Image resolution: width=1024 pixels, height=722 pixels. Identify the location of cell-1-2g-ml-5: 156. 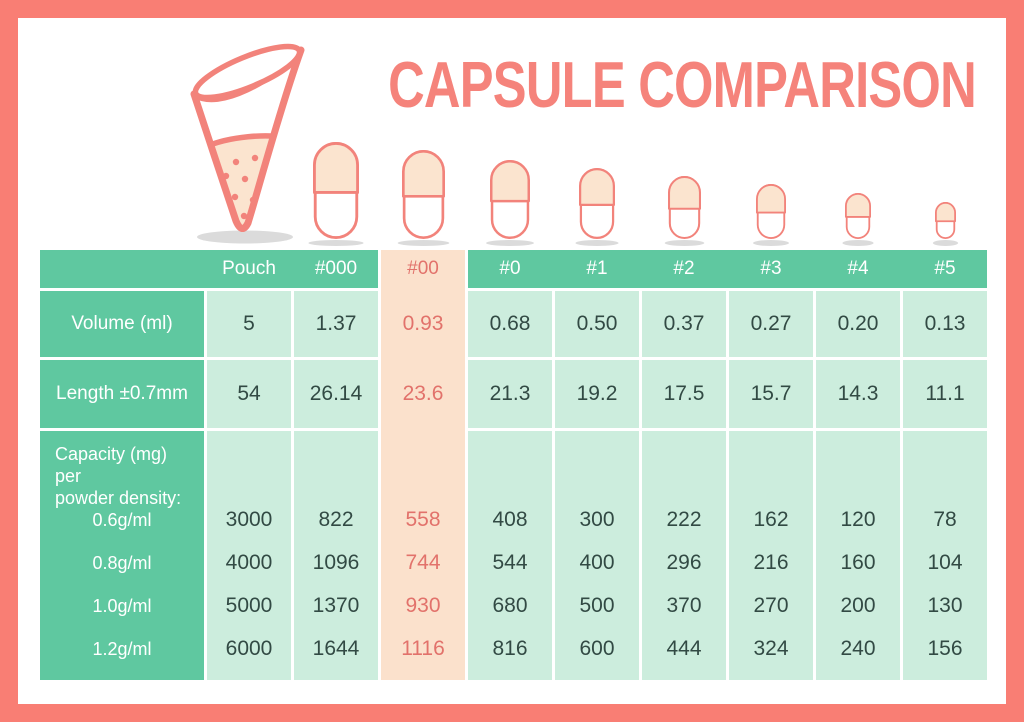
(945, 648).